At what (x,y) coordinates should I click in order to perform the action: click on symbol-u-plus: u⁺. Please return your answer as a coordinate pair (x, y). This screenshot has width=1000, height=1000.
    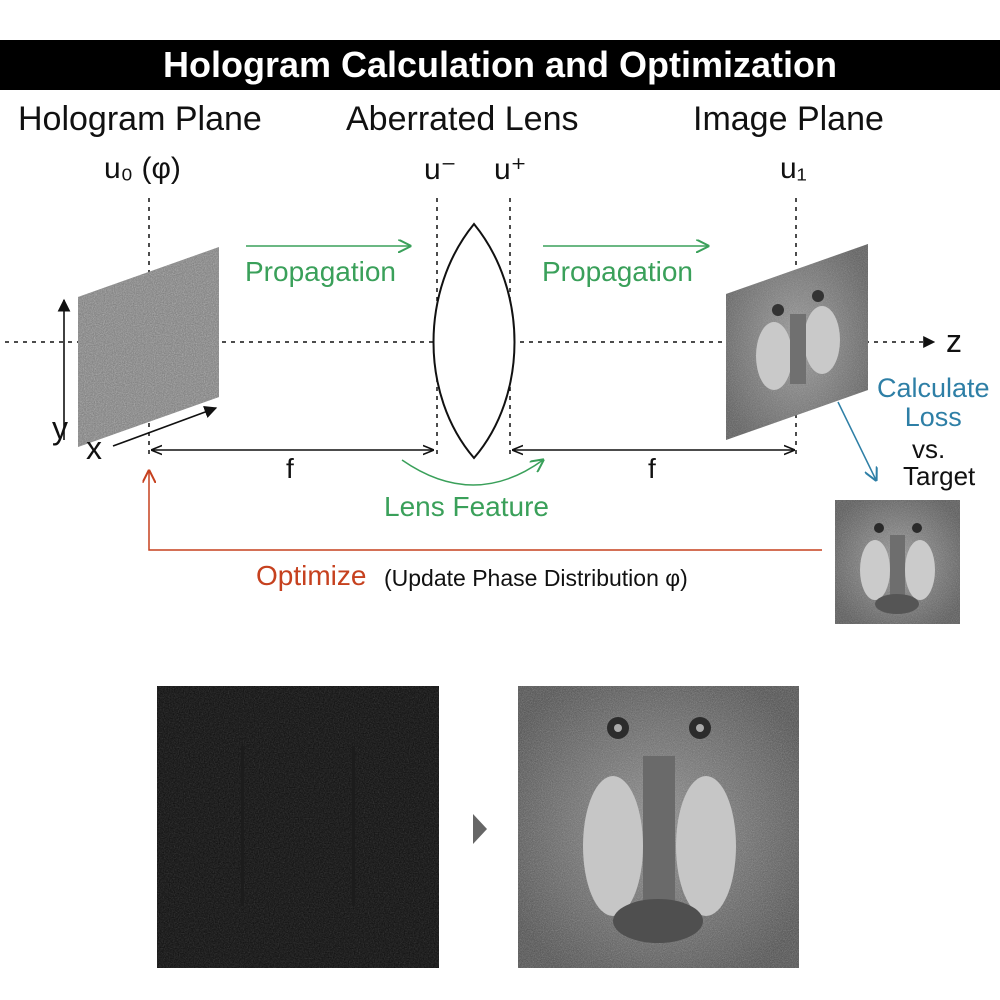
    Looking at the image, I should click on (510, 169).